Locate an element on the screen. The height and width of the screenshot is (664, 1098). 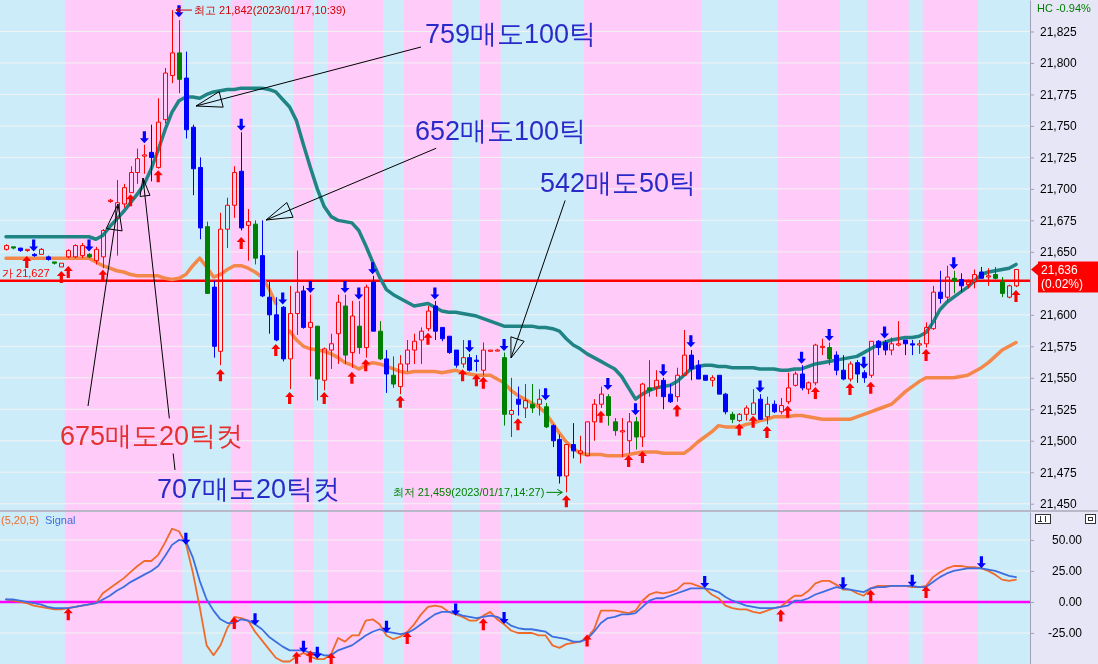
y-tick-label: 21,725 is located at coordinates (1059, 157).